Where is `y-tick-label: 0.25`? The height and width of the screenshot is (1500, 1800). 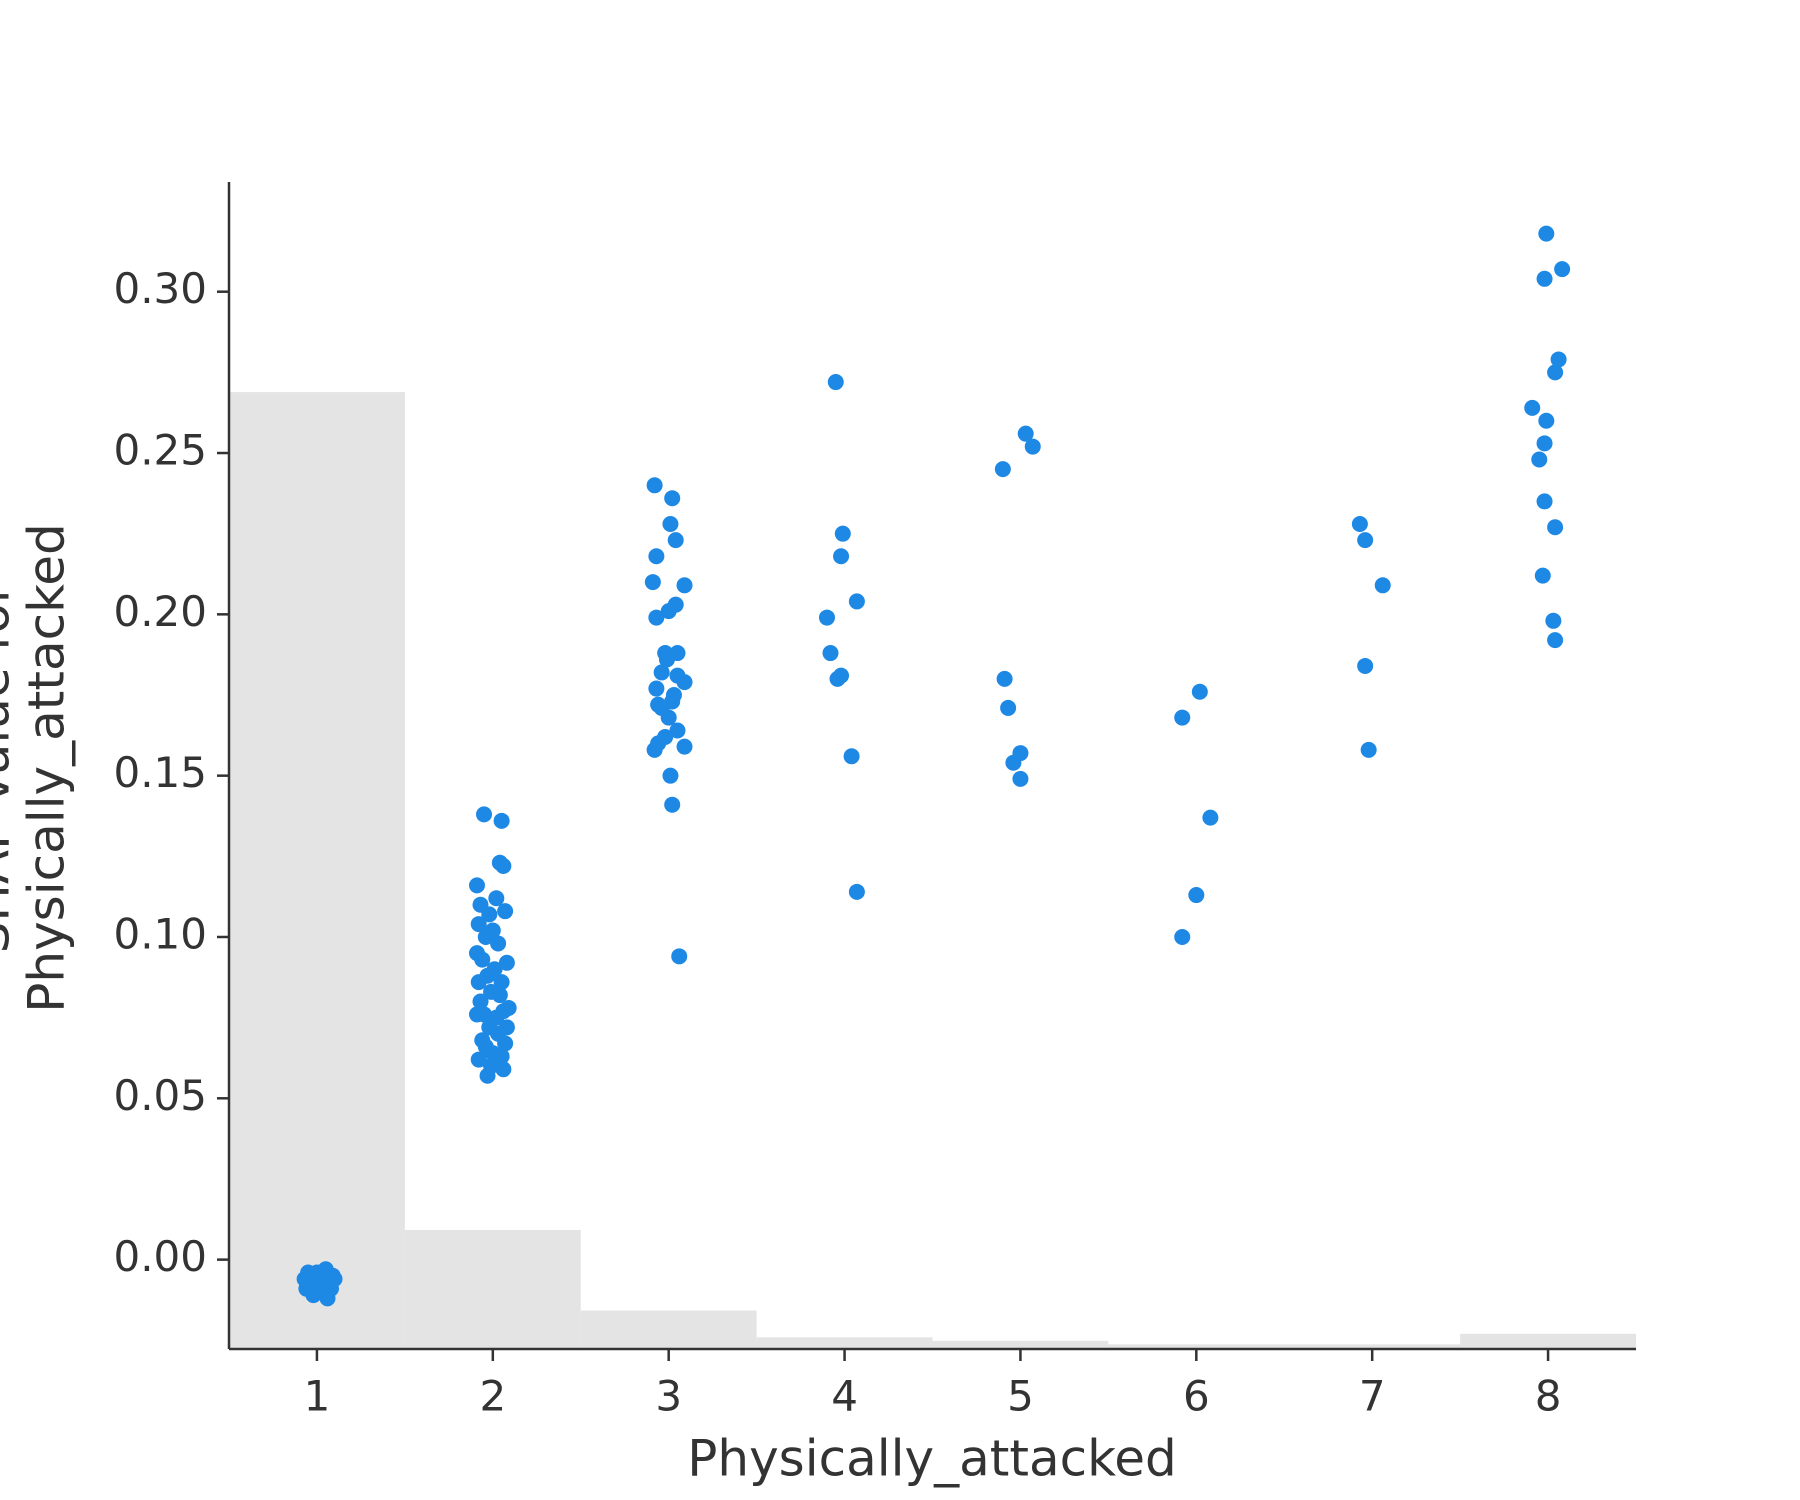 y-tick-label: 0.25 is located at coordinates (160, 450).